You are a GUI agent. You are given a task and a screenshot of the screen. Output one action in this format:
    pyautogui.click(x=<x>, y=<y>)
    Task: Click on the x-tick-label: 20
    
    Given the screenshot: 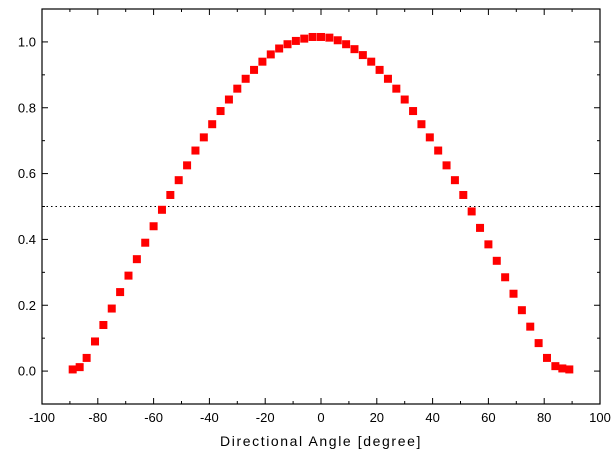 What is the action you would take?
    pyautogui.click(x=377, y=417)
    